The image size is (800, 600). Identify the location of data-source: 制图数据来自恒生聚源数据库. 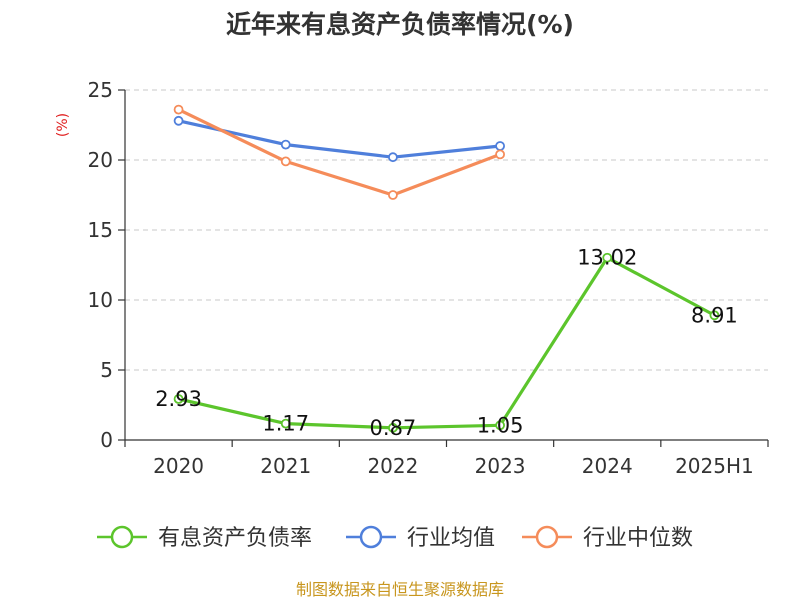
(400, 589).